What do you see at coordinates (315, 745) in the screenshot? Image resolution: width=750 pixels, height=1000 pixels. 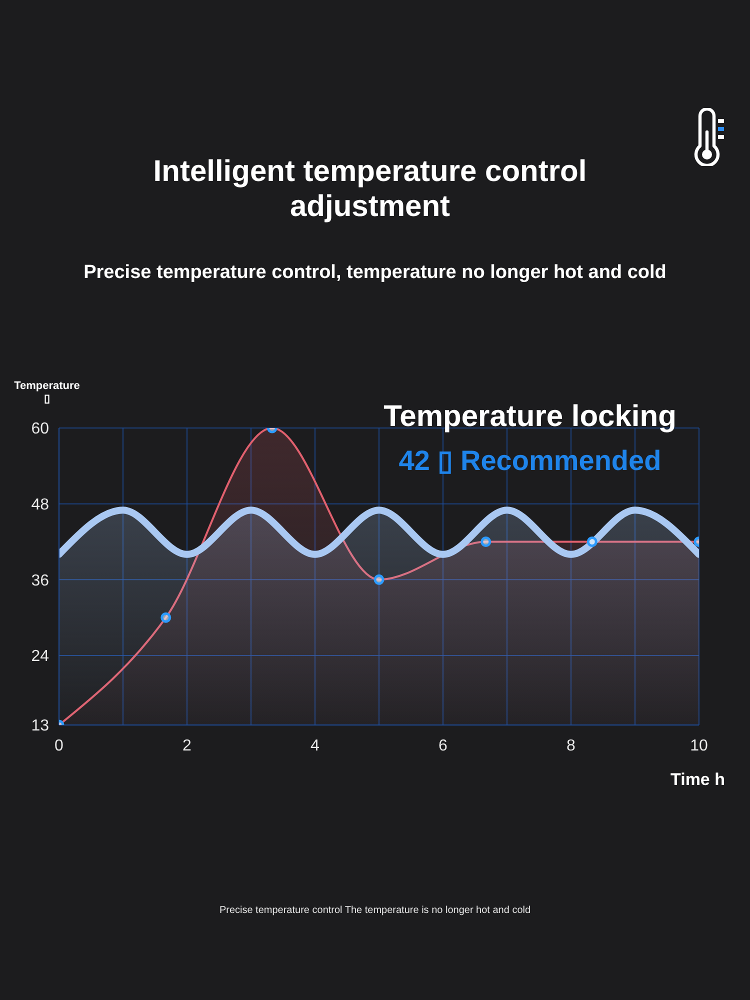 I see `x-tick-label: 4` at bounding box center [315, 745].